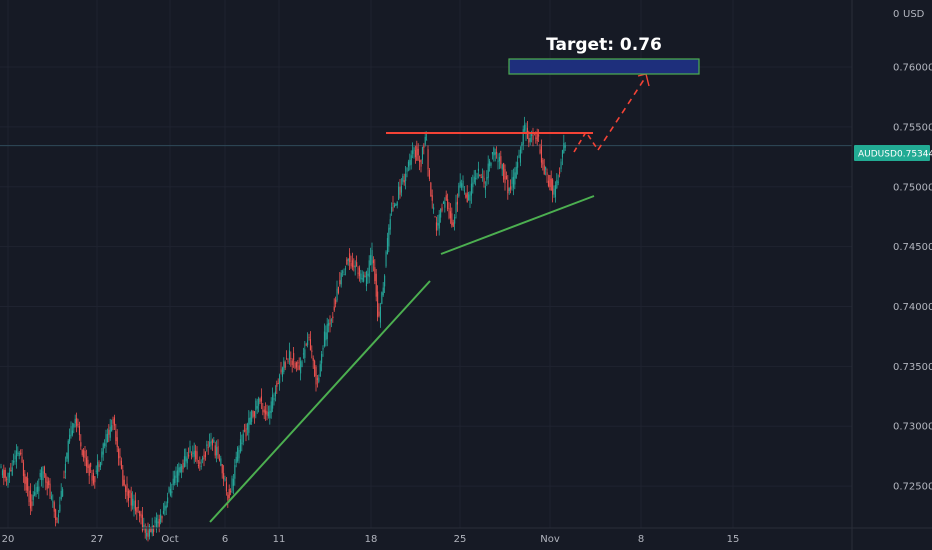 This screenshot has width=932, height=550. What do you see at coordinates (733, 539) in the screenshot?
I see `time-tick-label: 15` at bounding box center [733, 539].